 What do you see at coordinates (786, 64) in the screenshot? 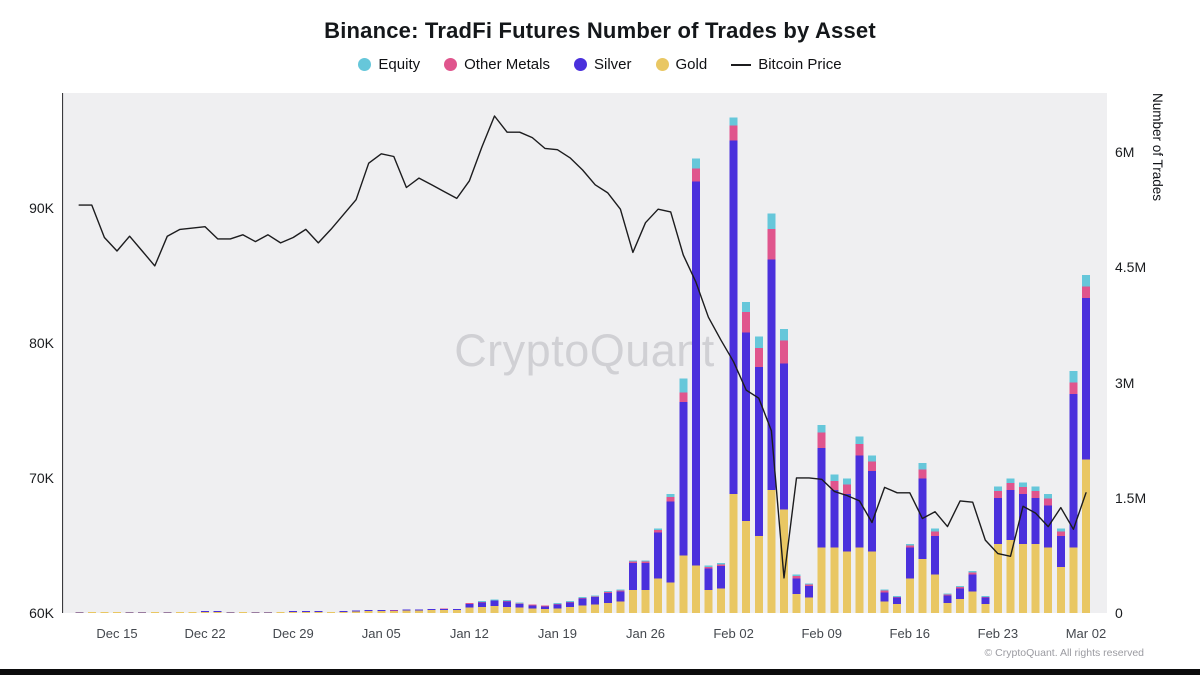
I see `legend-item-bitcoin-price: Bitcoin Price` at bounding box center [786, 64].